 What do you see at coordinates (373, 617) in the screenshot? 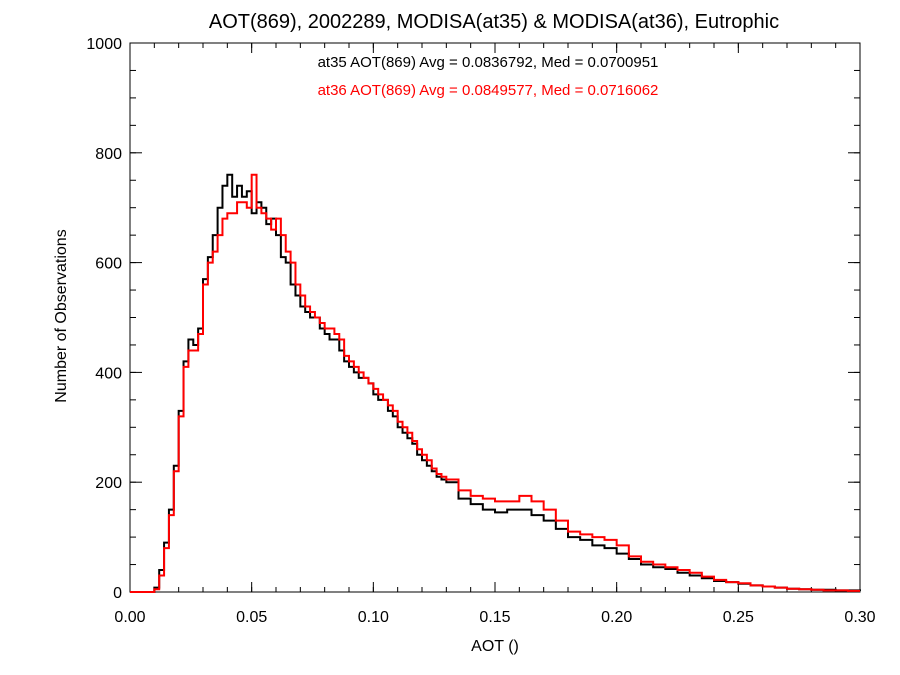
I see `x-tick-label: 0.10` at bounding box center [373, 617].